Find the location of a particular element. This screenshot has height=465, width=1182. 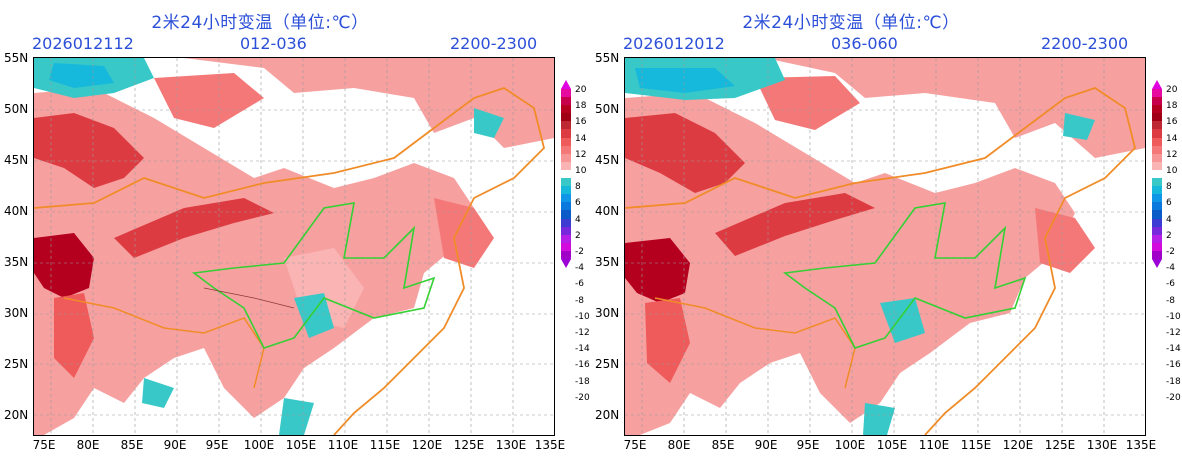

lat-label: 20N is located at coordinates (16, 415).